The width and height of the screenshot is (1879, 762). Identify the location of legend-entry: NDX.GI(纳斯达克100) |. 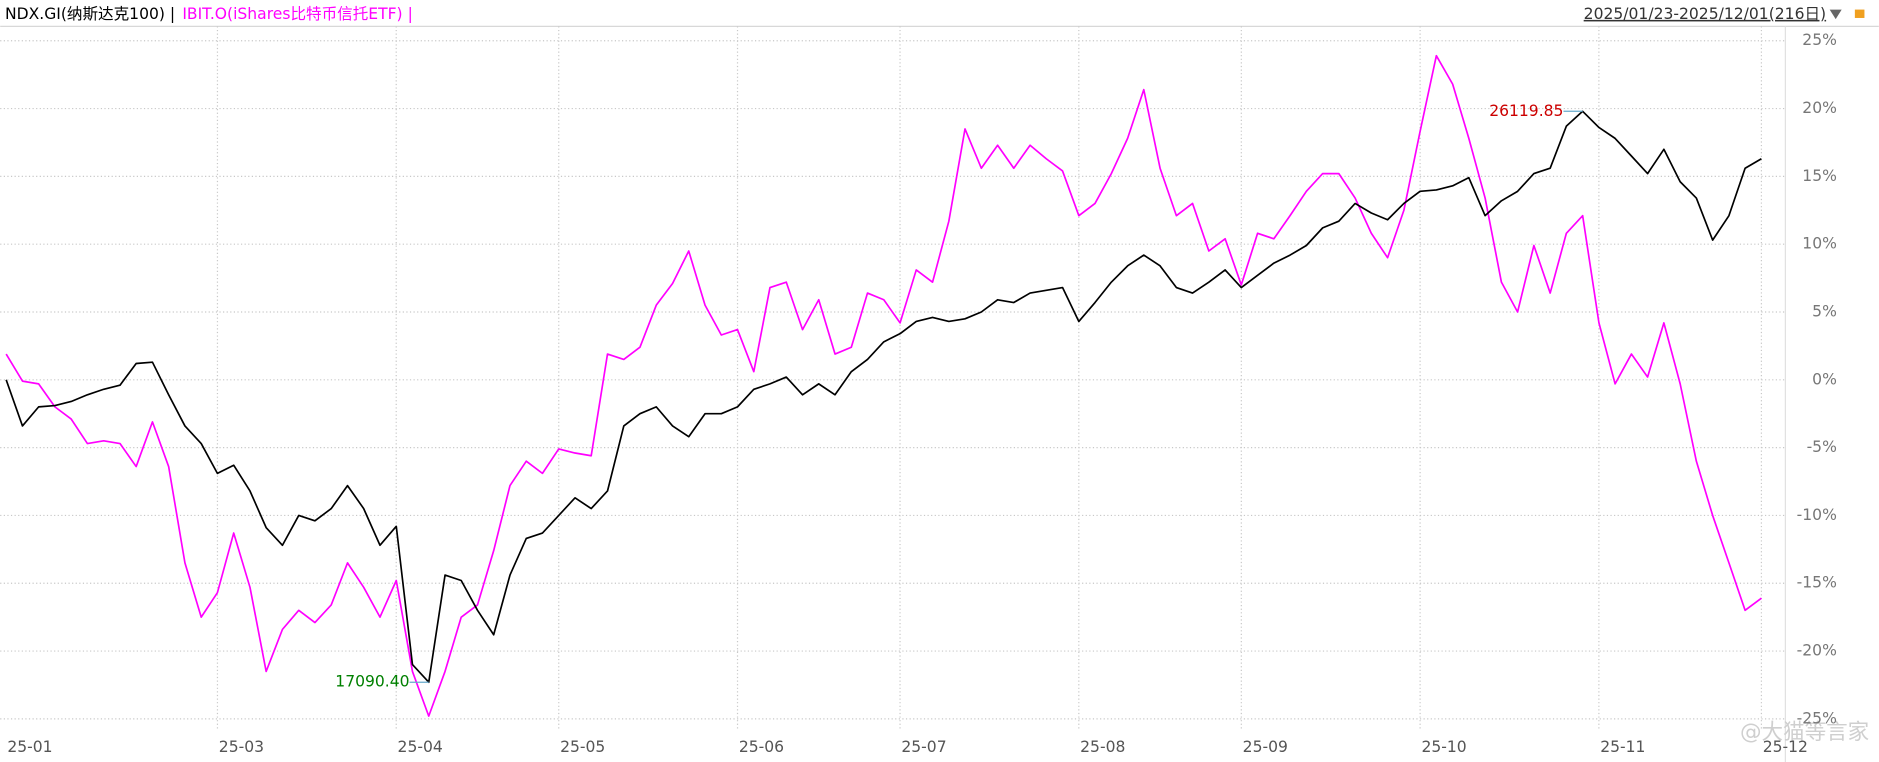
(90, 14).